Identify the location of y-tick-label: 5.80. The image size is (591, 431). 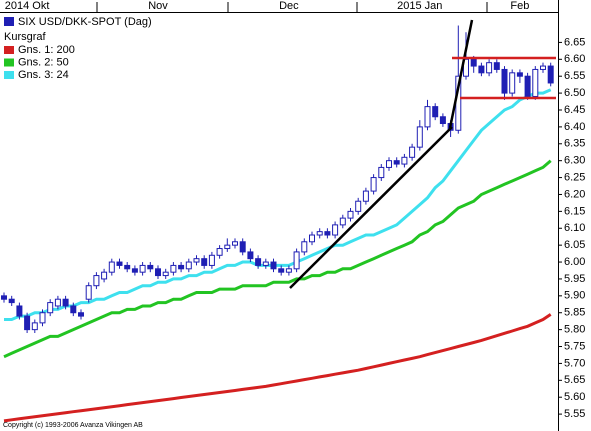
(574, 330).